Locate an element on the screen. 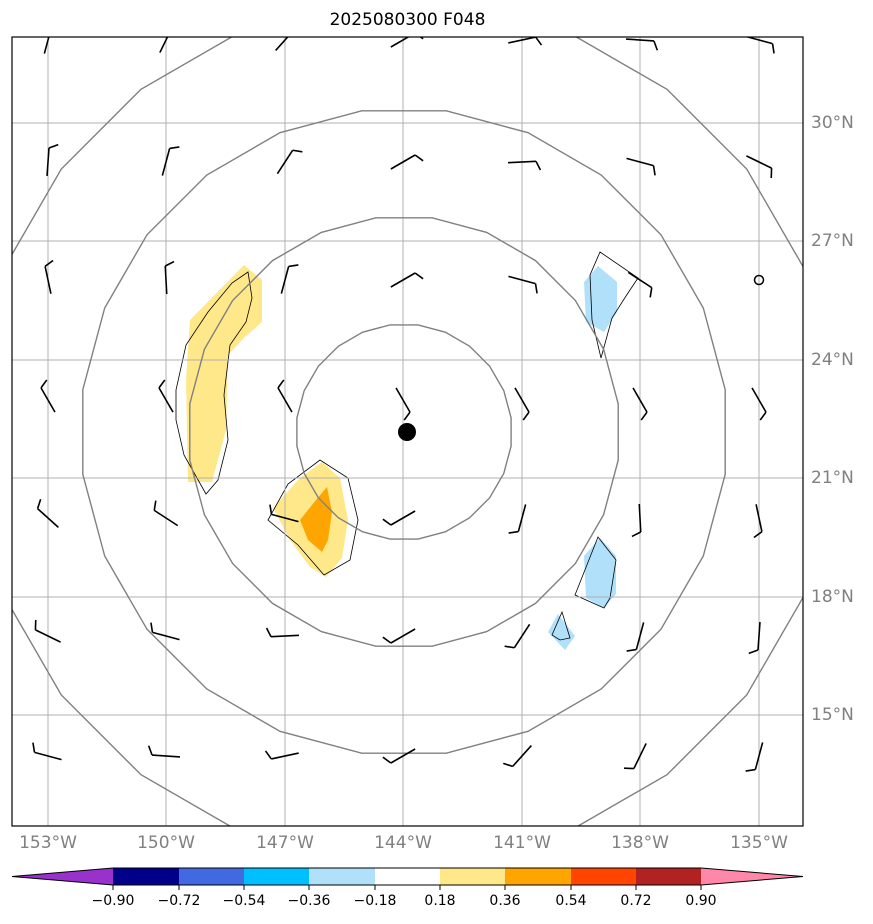 The image size is (873, 924). lon-tick: 147°W is located at coordinates (285, 843).